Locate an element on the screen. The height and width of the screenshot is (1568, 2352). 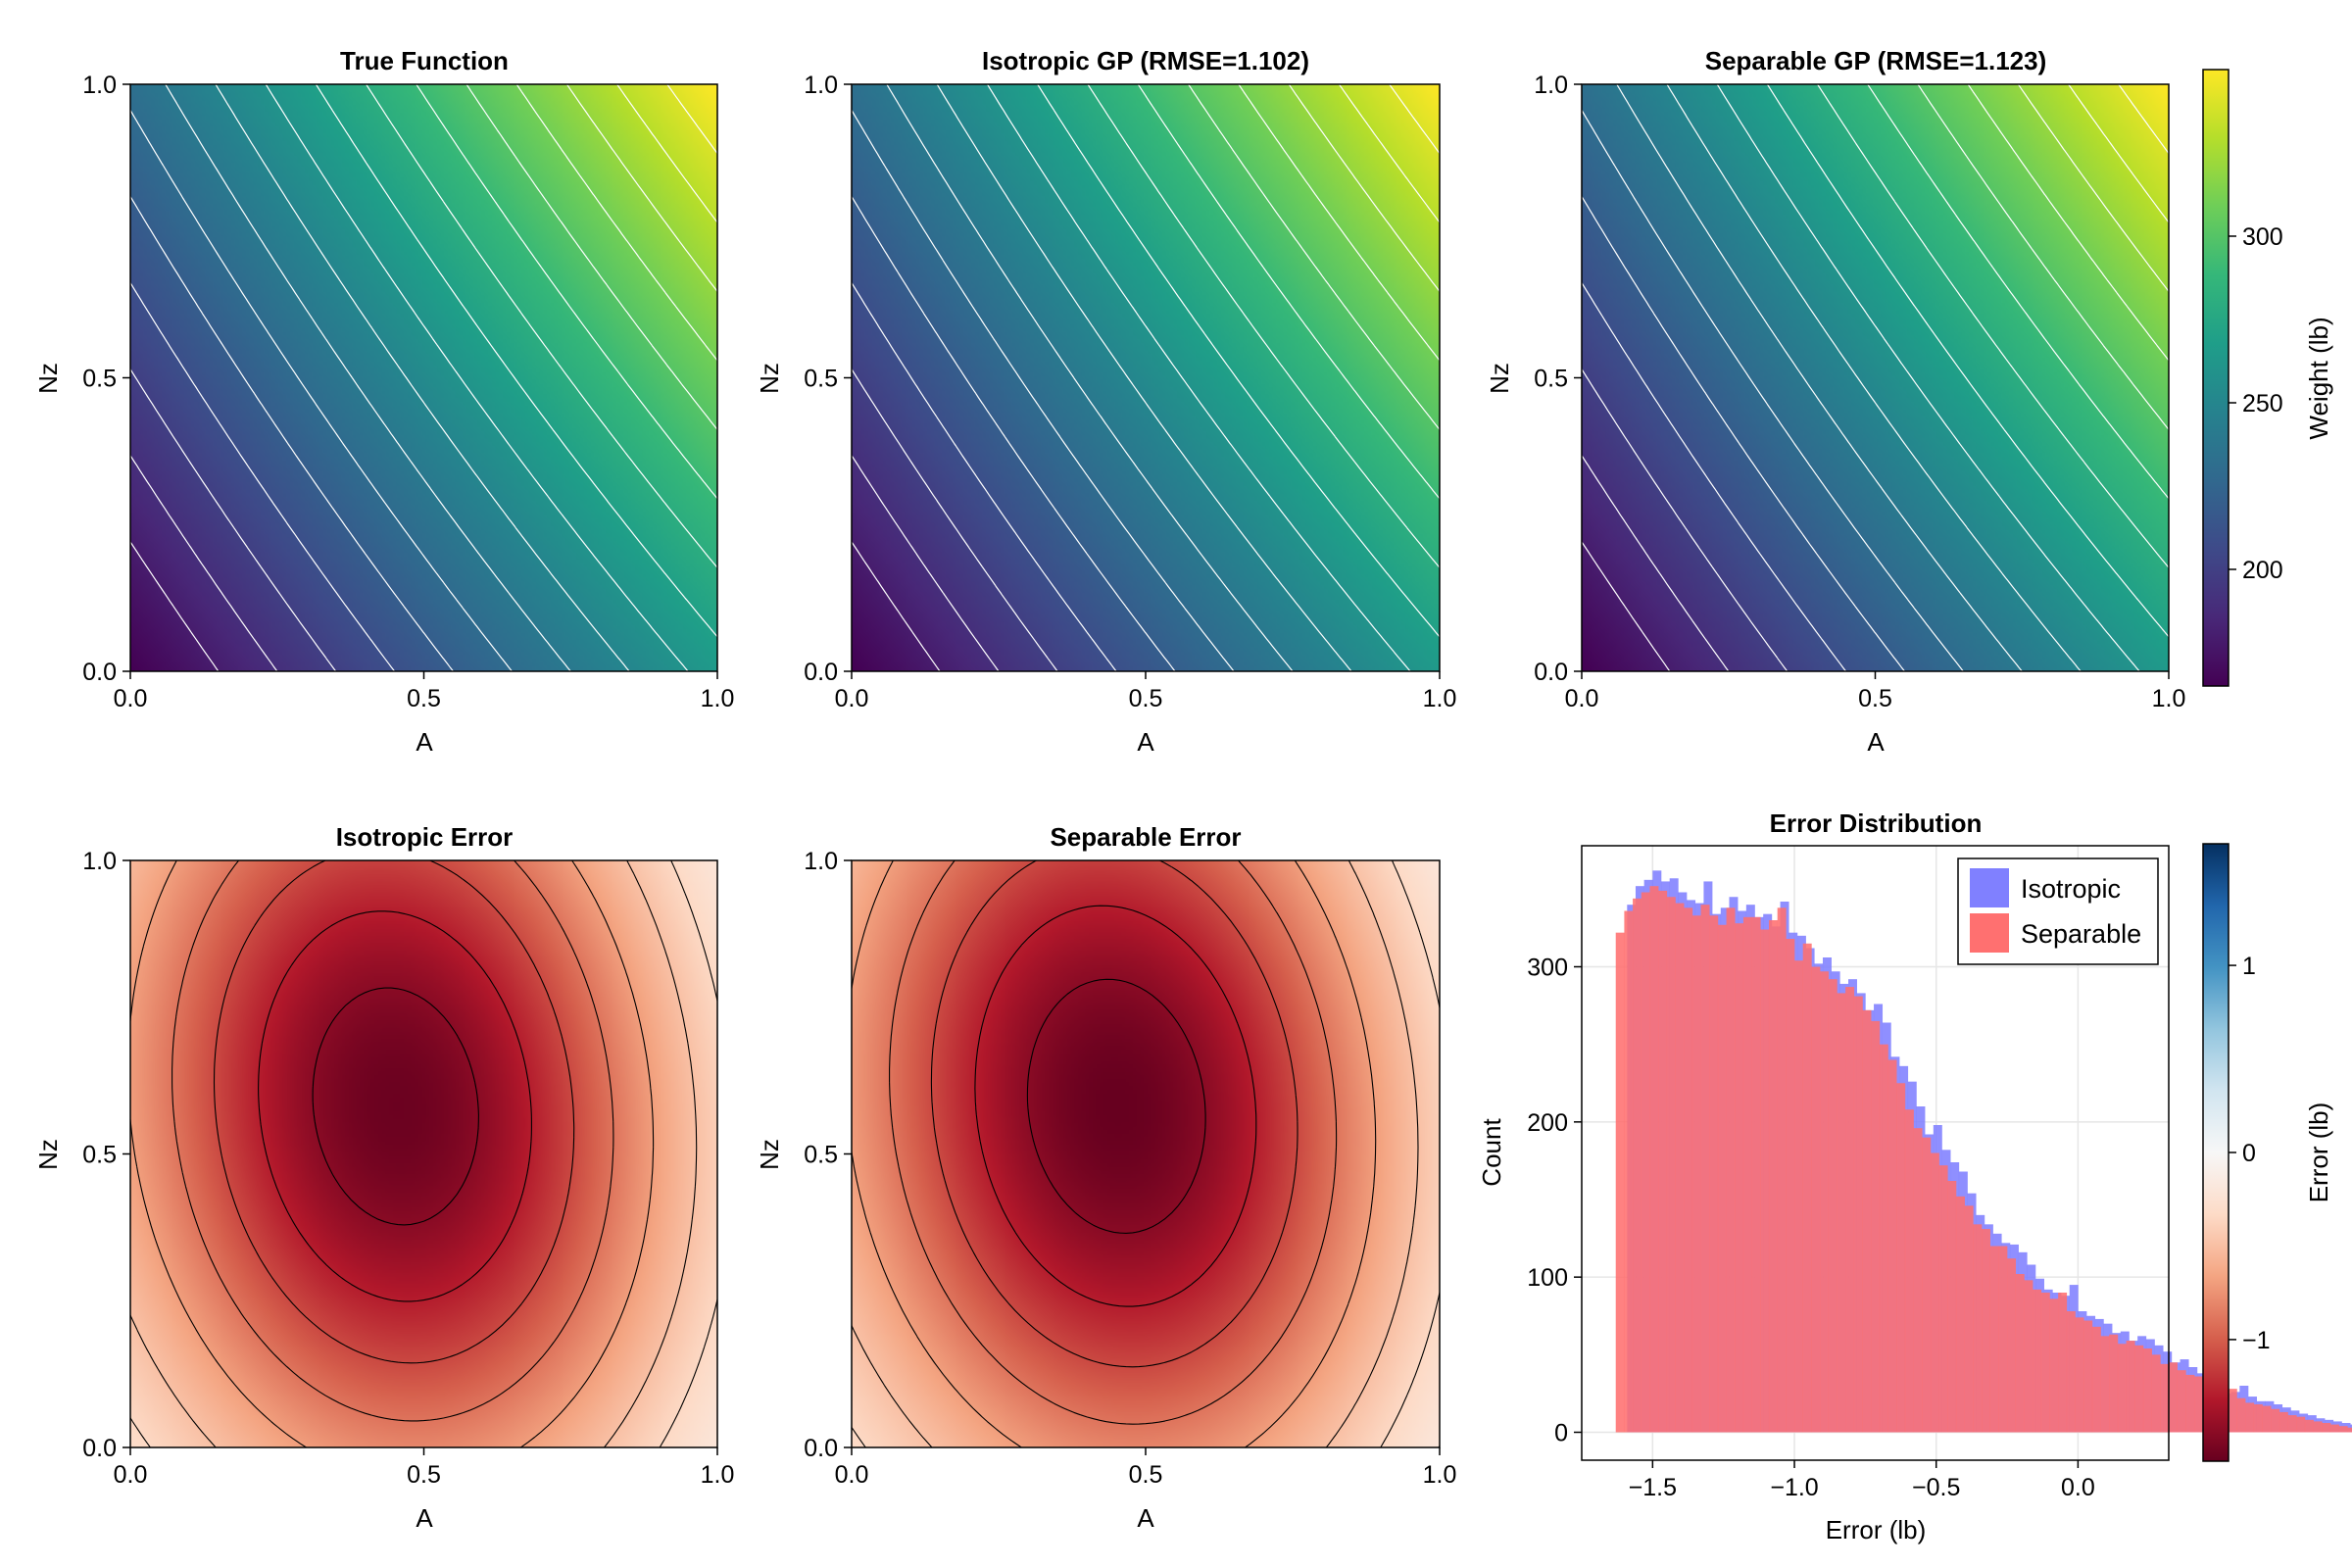
isotropic-gp-xtick-label: 0.5 is located at coordinates (1146, 698).